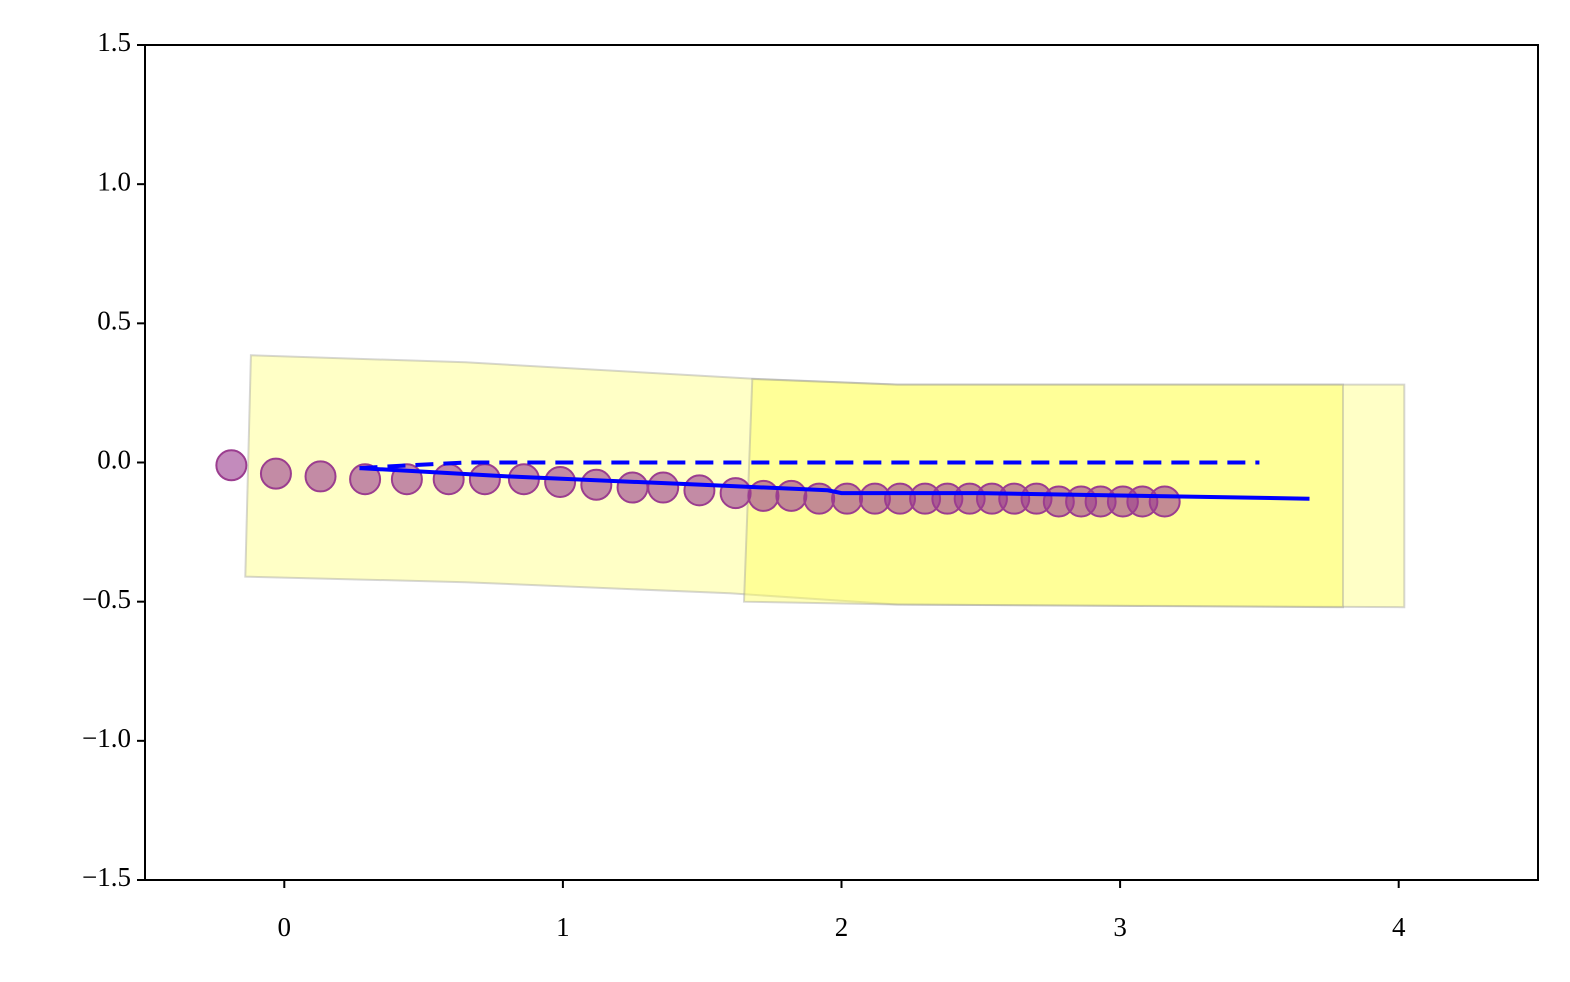  Describe the element at coordinates (842, 927) in the screenshot. I see `x-tick-label: 2` at that location.